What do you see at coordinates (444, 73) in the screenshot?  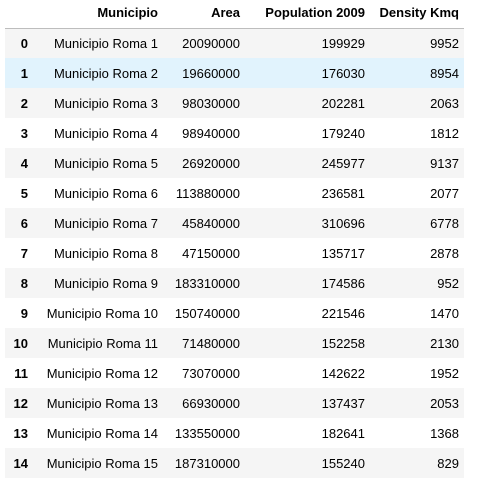 I see `cell-density: 8954` at bounding box center [444, 73].